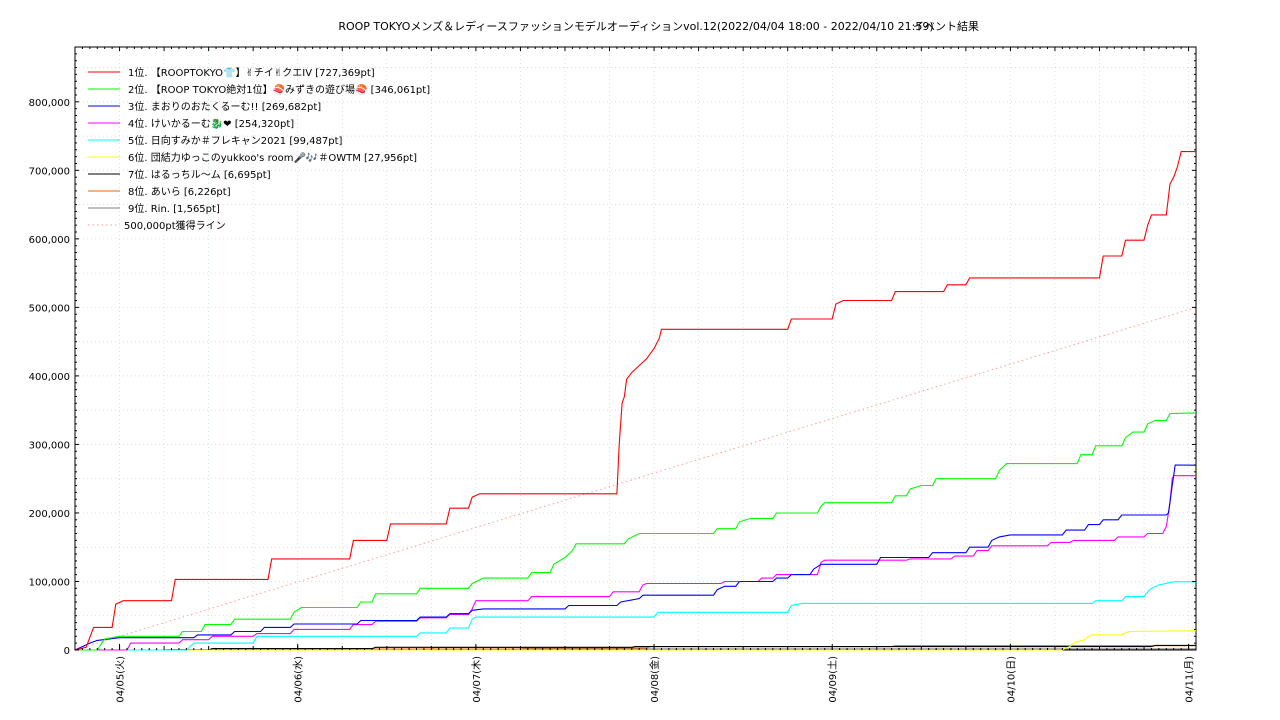  I want to click on y-tick-label: 0, so click(67, 651).